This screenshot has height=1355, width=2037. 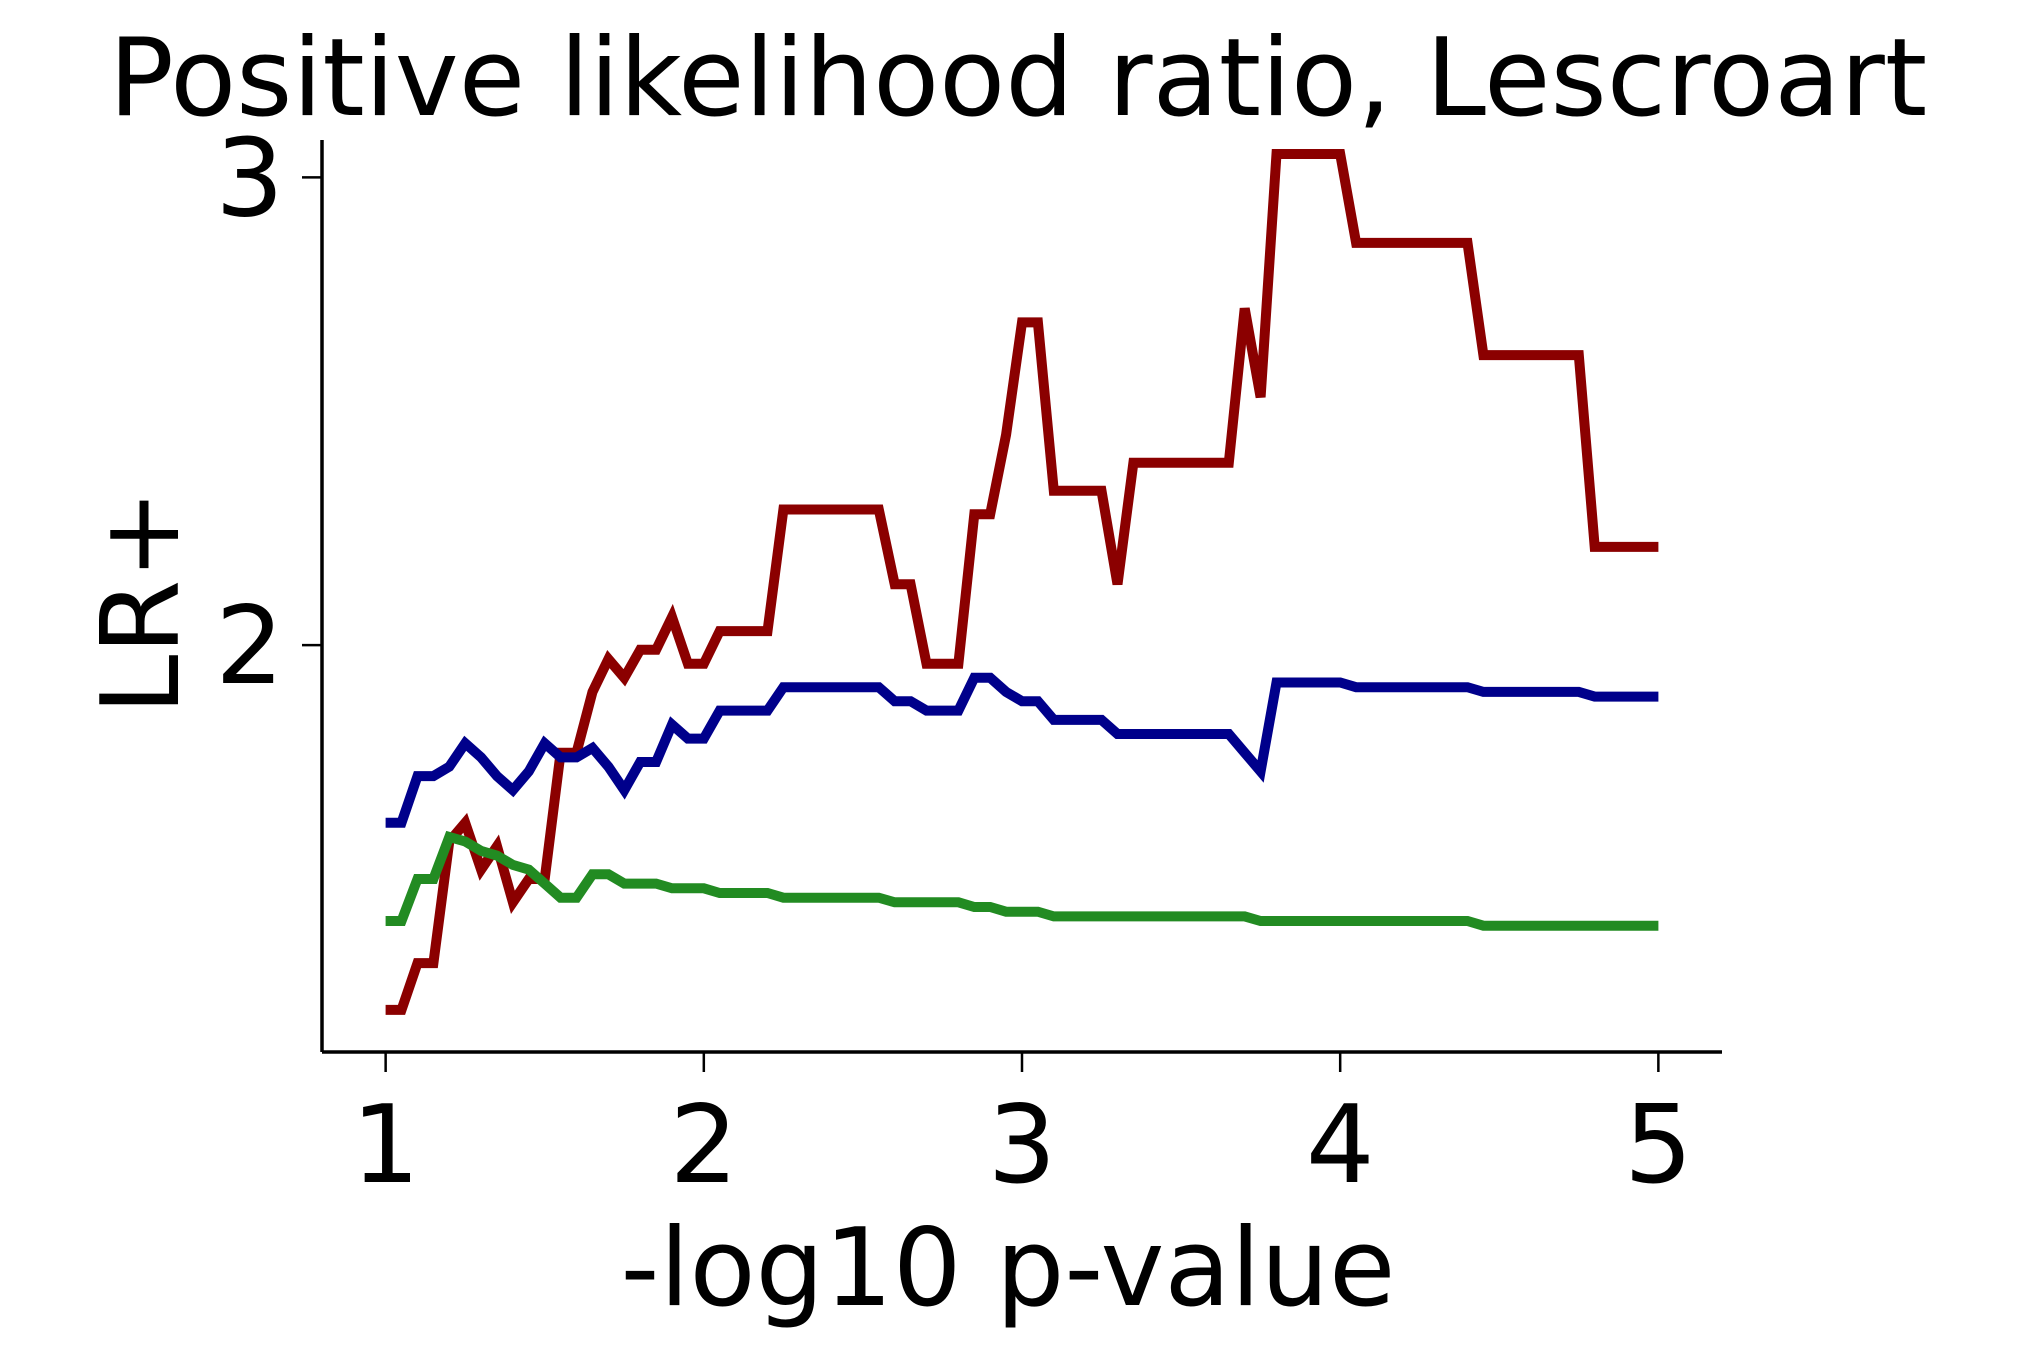 What do you see at coordinates (1008, 1268) in the screenshot?
I see `x-axis-label: -log10 p-value` at bounding box center [1008, 1268].